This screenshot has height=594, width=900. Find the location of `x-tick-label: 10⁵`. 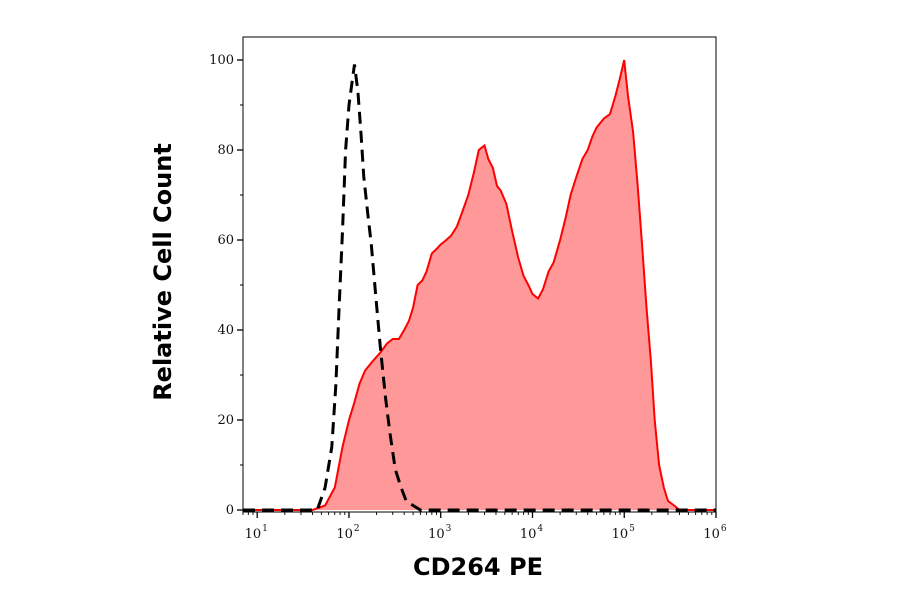

x-tick-label: 10⁵ is located at coordinates (624, 533).